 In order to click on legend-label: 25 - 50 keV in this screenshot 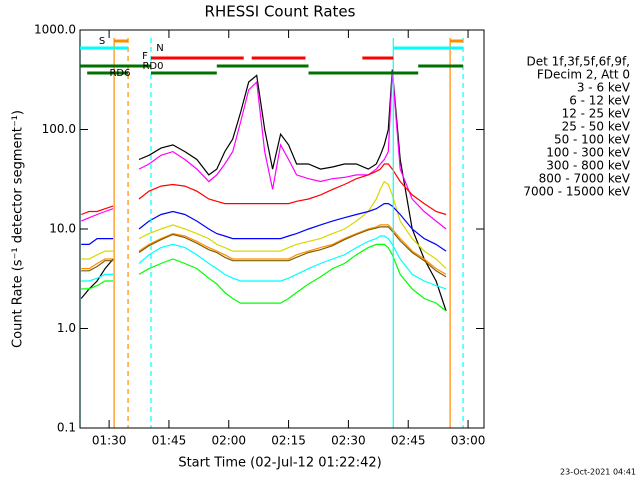, I will do `click(596, 127)`.